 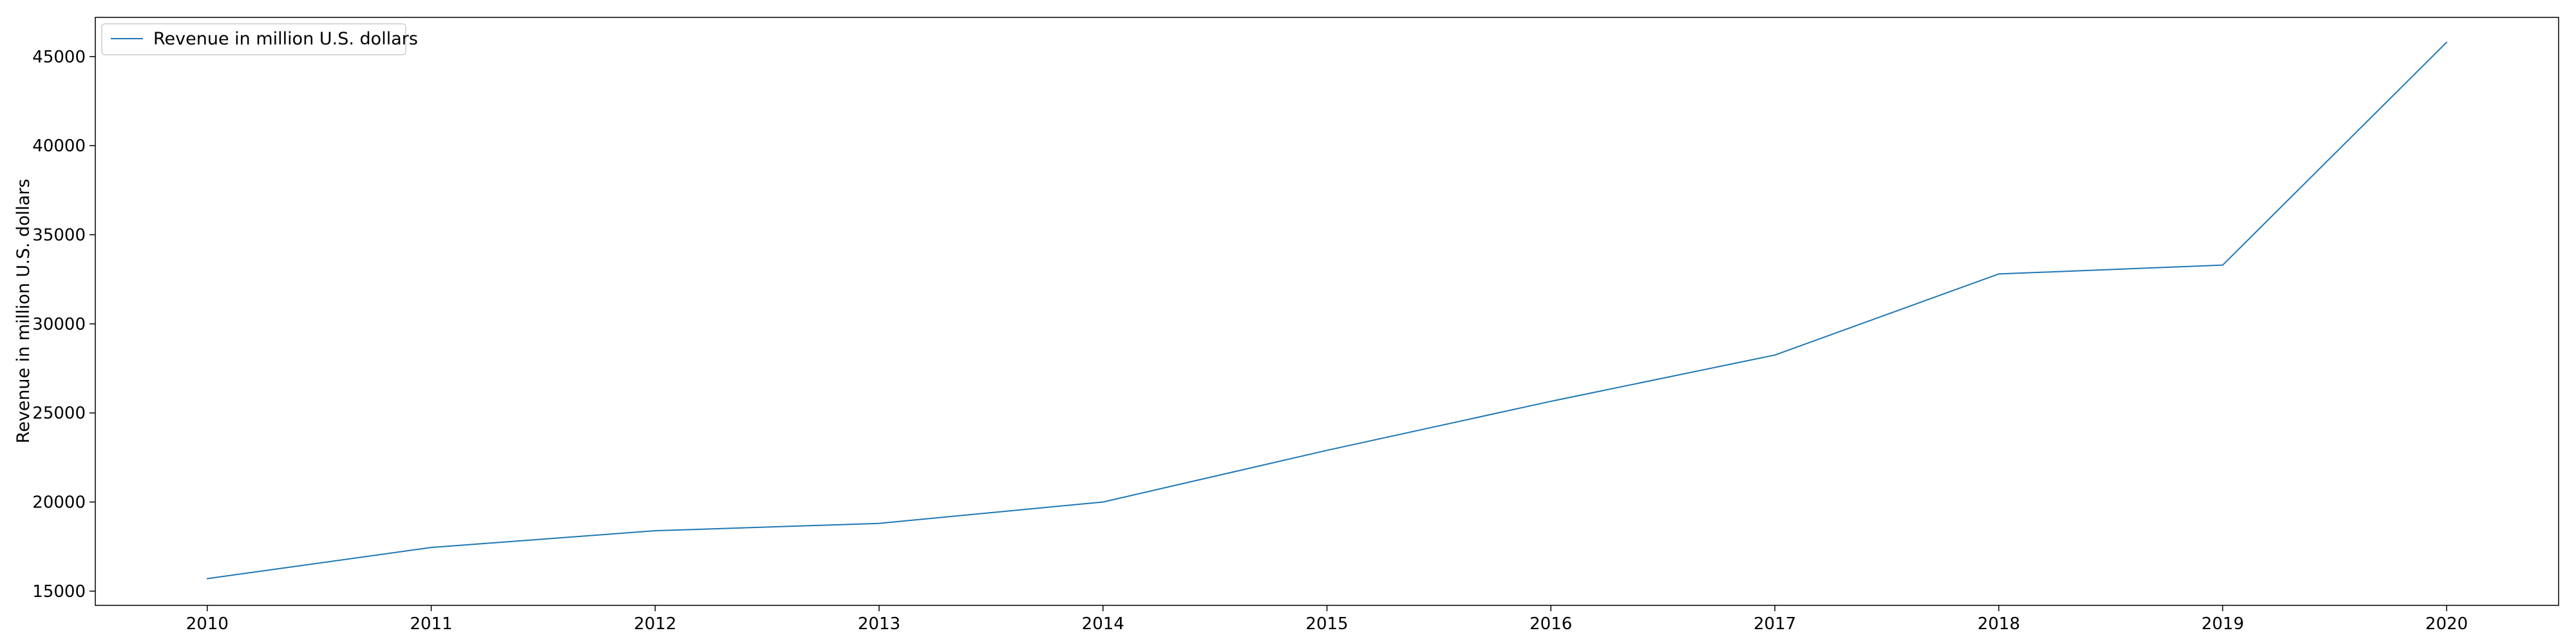 I want to click on legend-box, so click(x=254, y=39).